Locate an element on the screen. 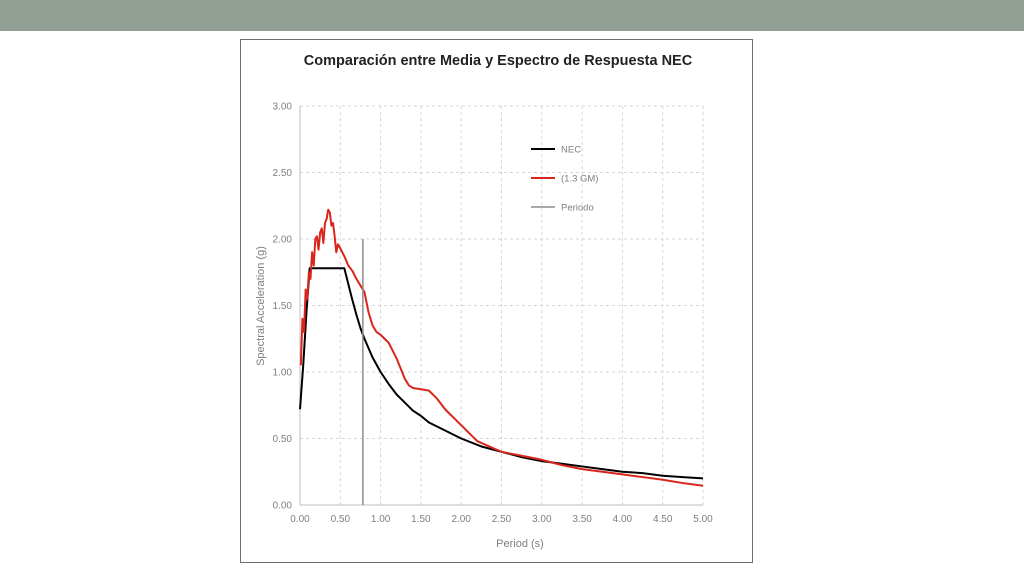 This screenshot has width=1024, height=576. x-tick-label: 3.50 is located at coordinates (582, 519).